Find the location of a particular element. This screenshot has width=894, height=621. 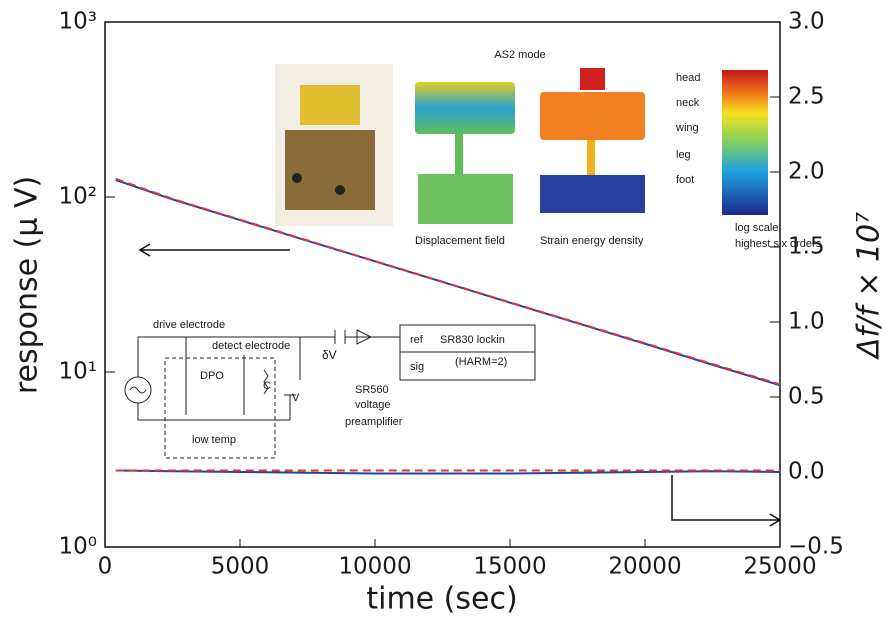

x-tick-label: 15000 is located at coordinates (509, 567).